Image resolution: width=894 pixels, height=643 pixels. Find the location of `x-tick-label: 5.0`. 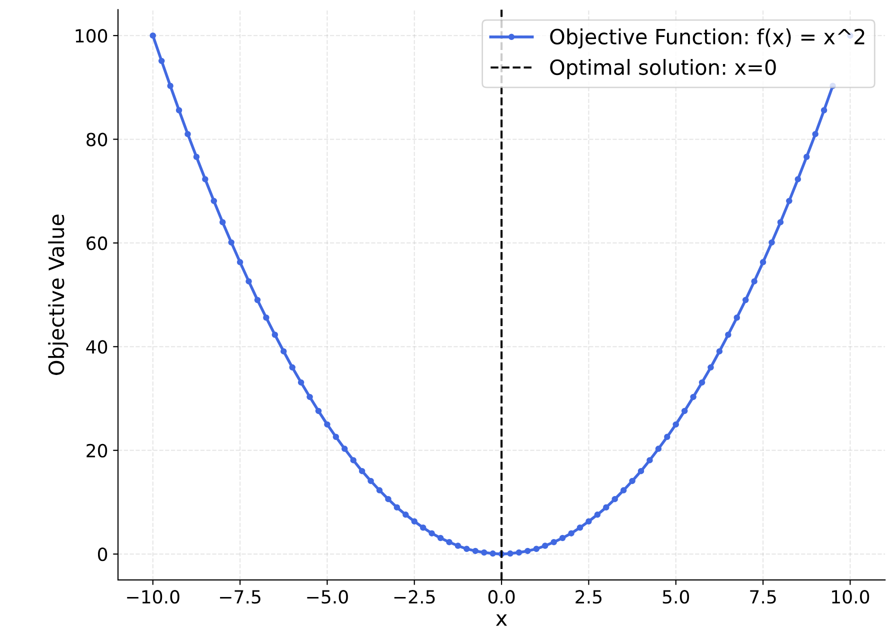

x-tick-label: 5.0 is located at coordinates (676, 597).